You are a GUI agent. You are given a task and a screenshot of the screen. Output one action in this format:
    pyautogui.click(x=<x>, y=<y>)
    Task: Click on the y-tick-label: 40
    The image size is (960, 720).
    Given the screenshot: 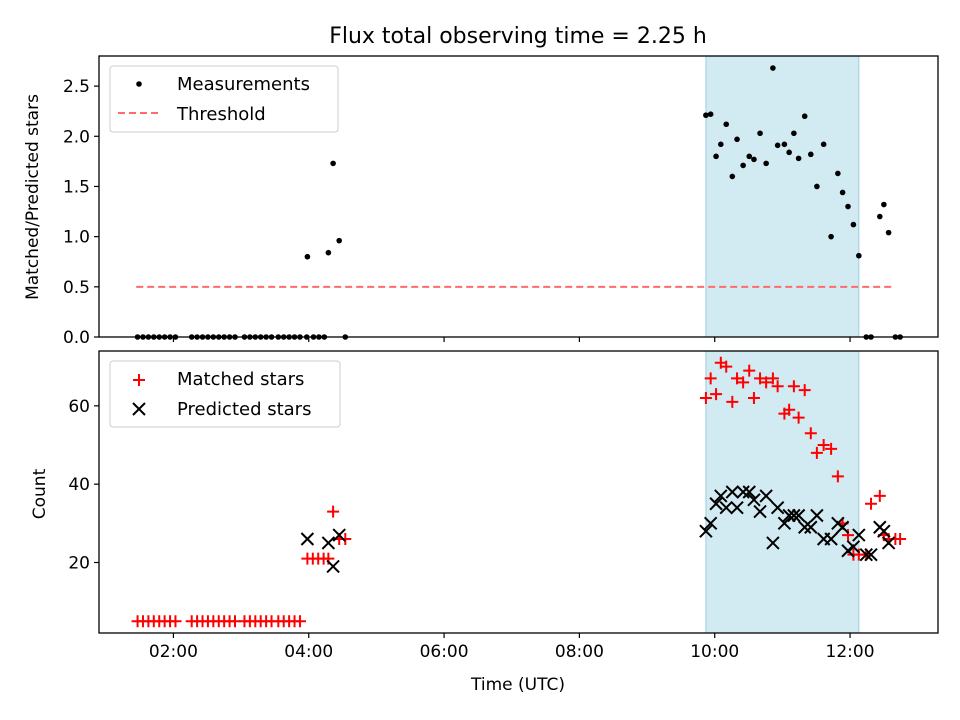 What is the action you would take?
    pyautogui.click(x=79, y=485)
    